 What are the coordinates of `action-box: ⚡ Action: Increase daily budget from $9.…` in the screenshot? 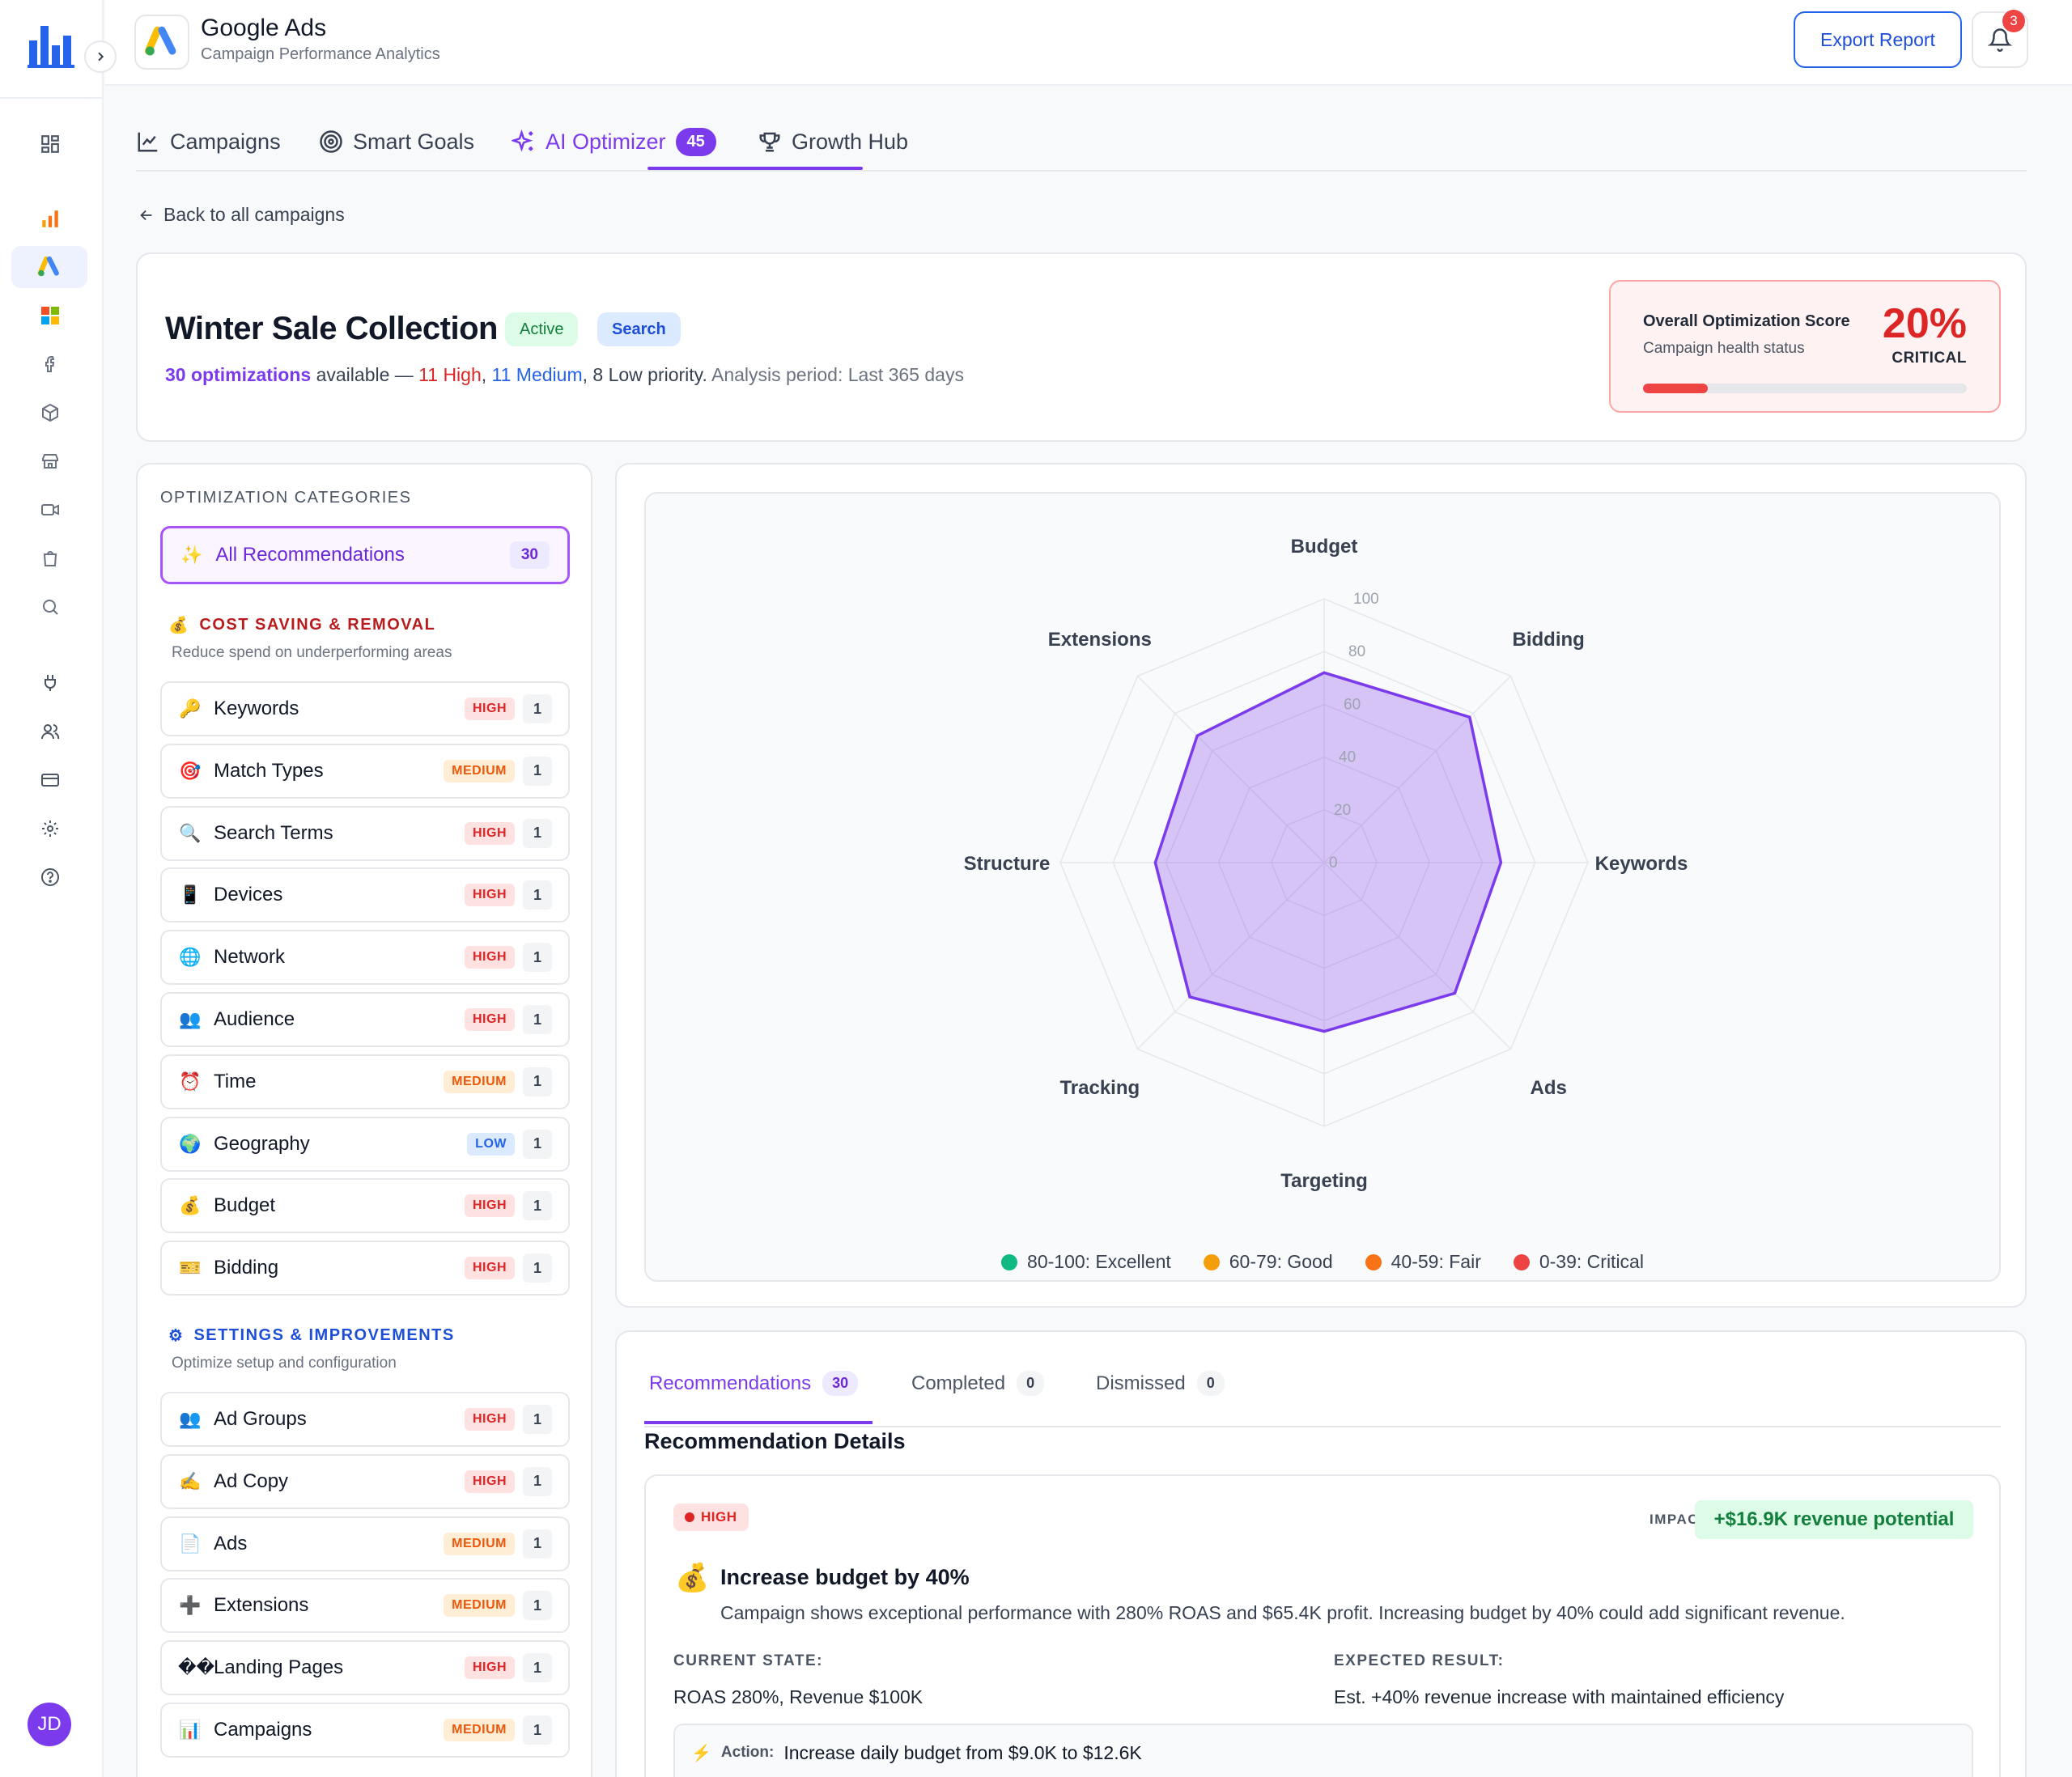 It's located at (1323, 1750).